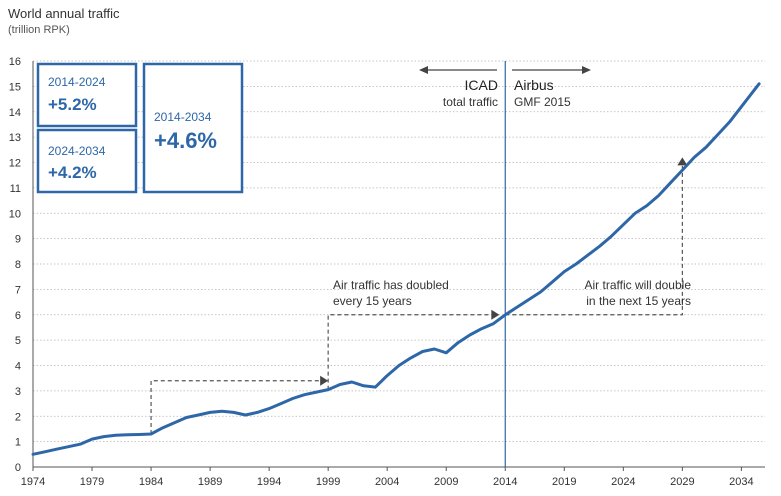 The width and height of the screenshot is (781, 496). Describe the element at coordinates (372, 301) in the screenshot. I see `annotation-line-2: every 15 years` at that location.